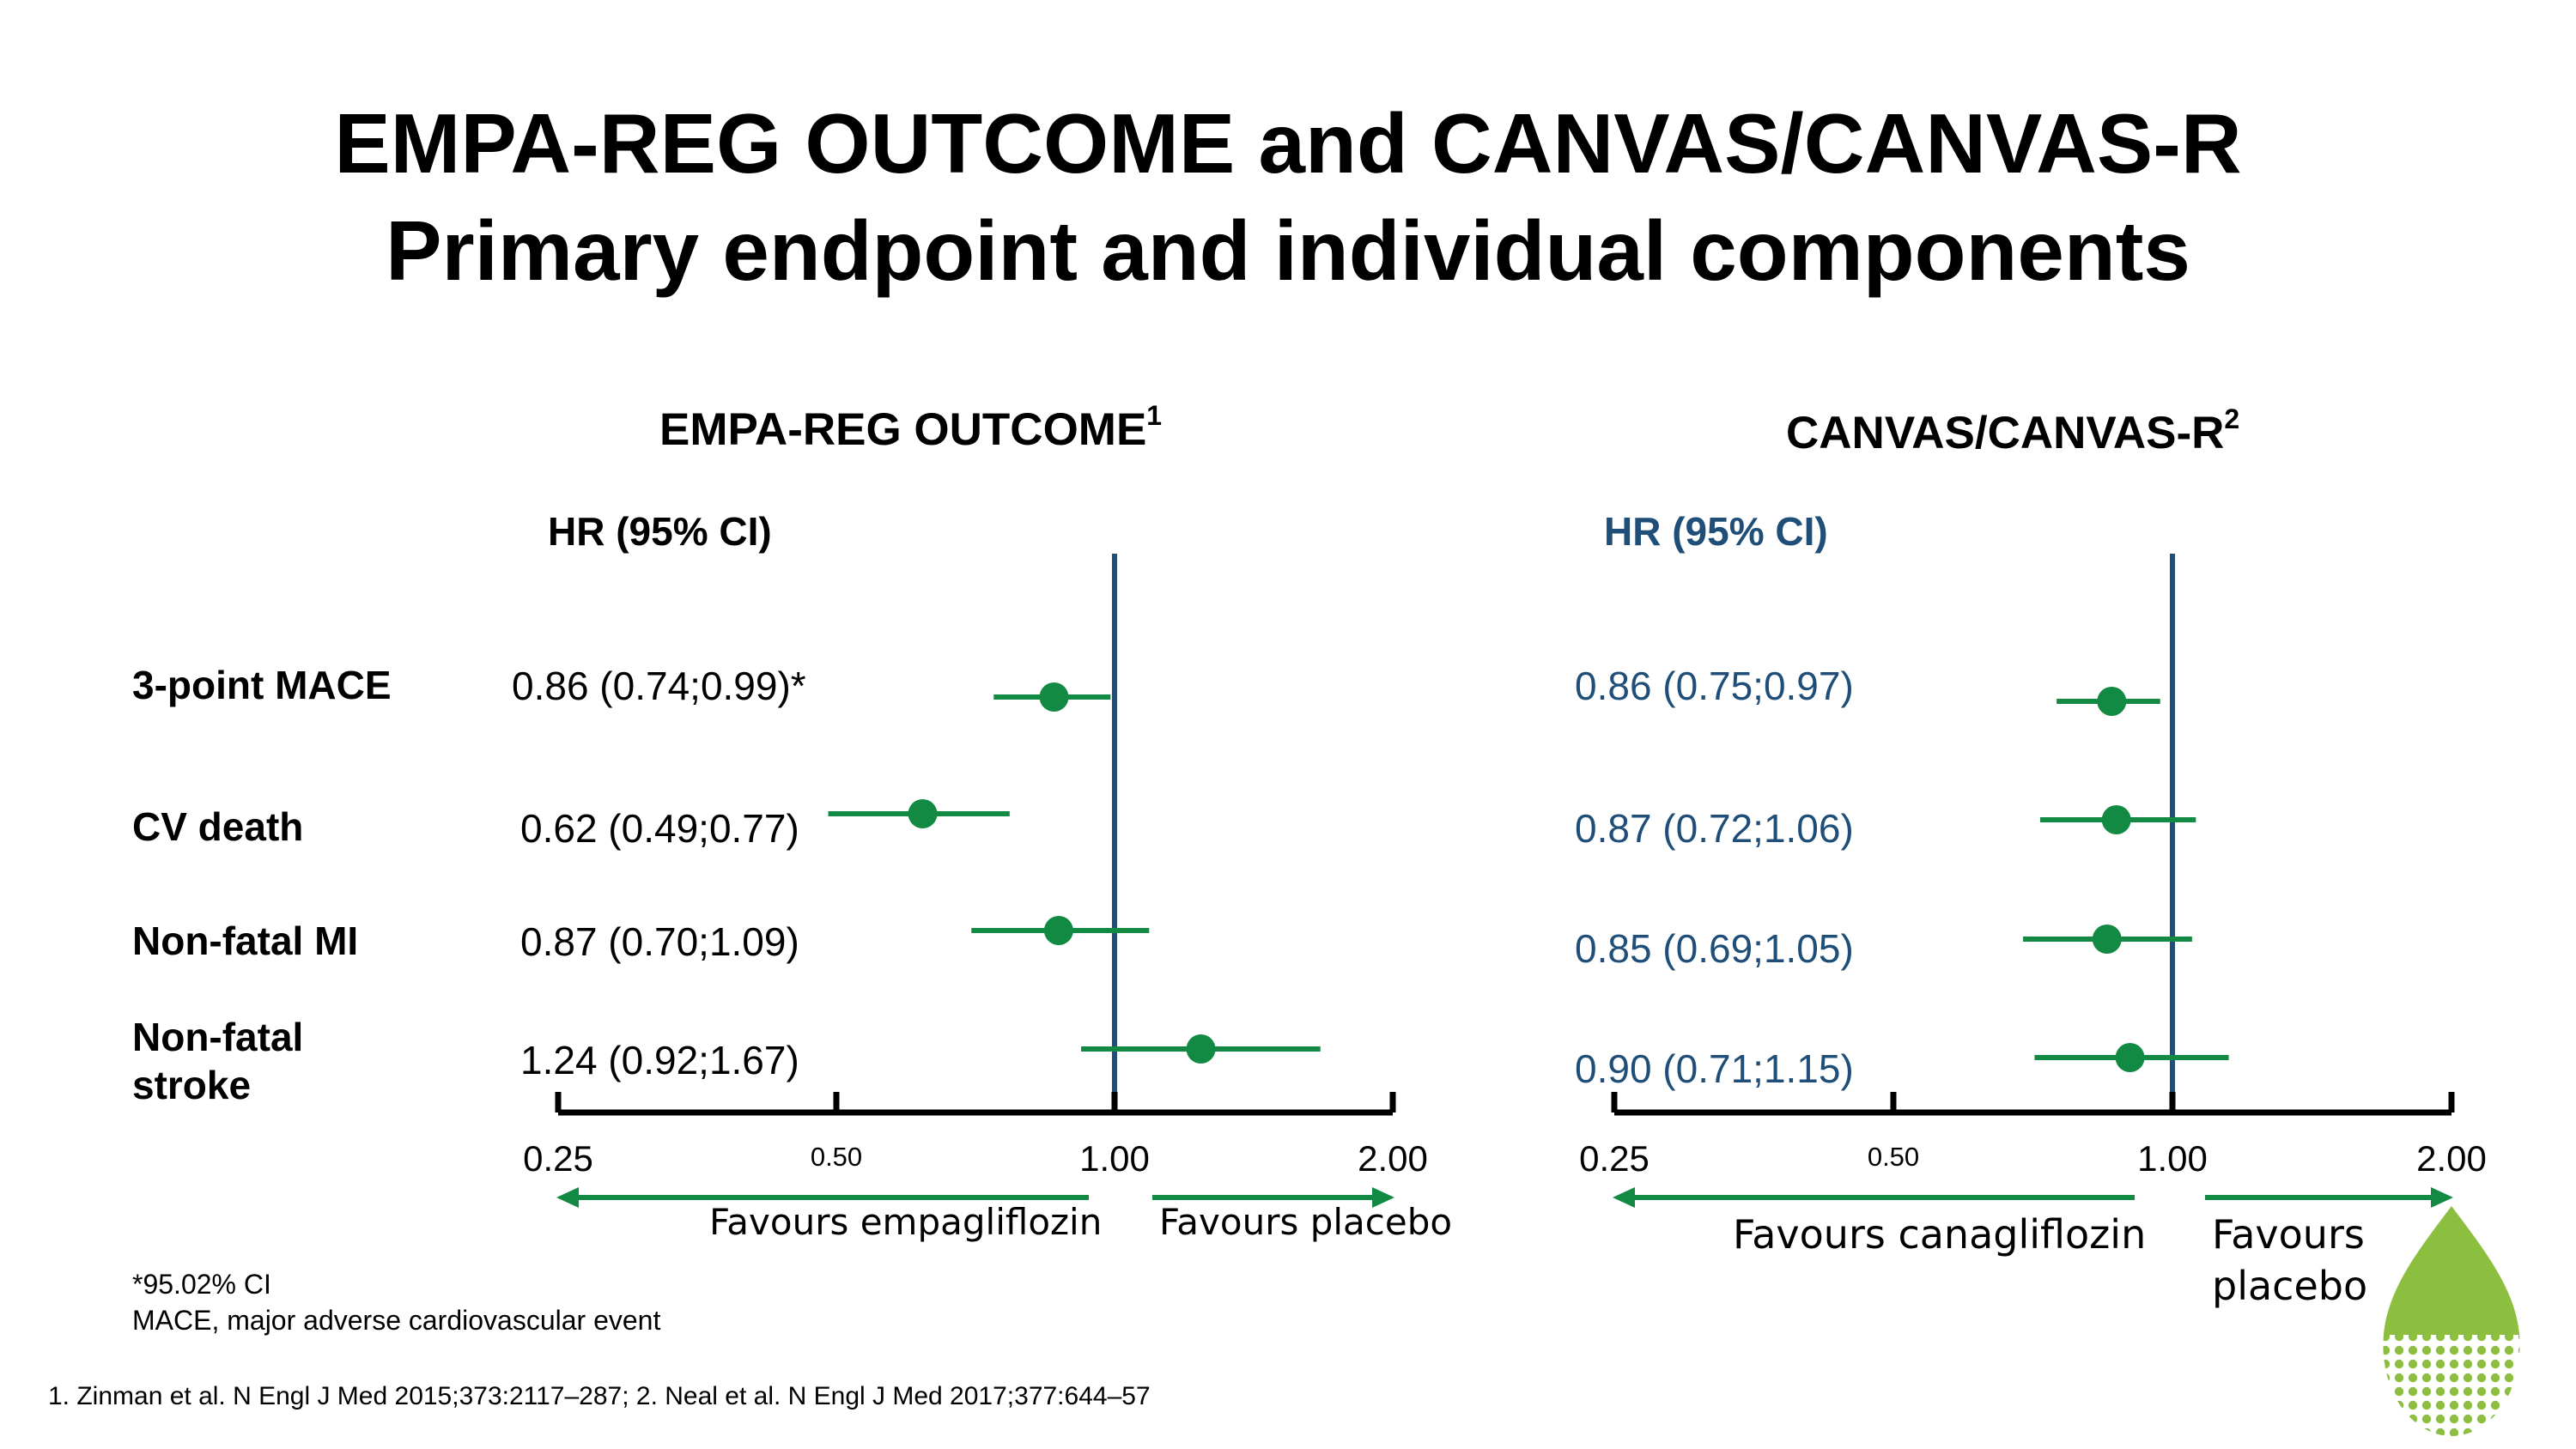 The height and width of the screenshot is (1449, 2576). What do you see at coordinates (660, 531) in the screenshot?
I see `empa-hr-header: HR (95% CI)` at bounding box center [660, 531].